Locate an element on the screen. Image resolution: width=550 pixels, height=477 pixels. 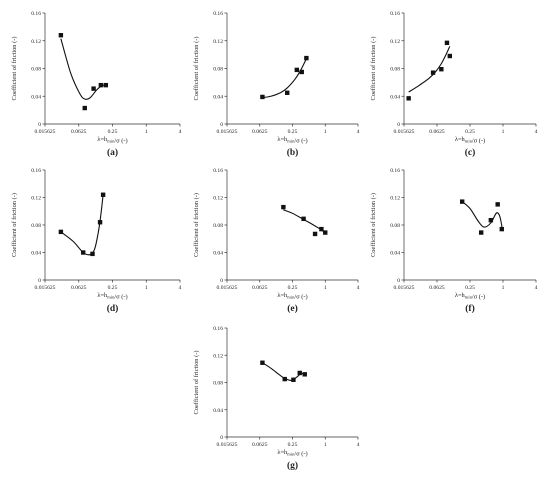
panel-label: (c) is located at coordinates (470, 152).